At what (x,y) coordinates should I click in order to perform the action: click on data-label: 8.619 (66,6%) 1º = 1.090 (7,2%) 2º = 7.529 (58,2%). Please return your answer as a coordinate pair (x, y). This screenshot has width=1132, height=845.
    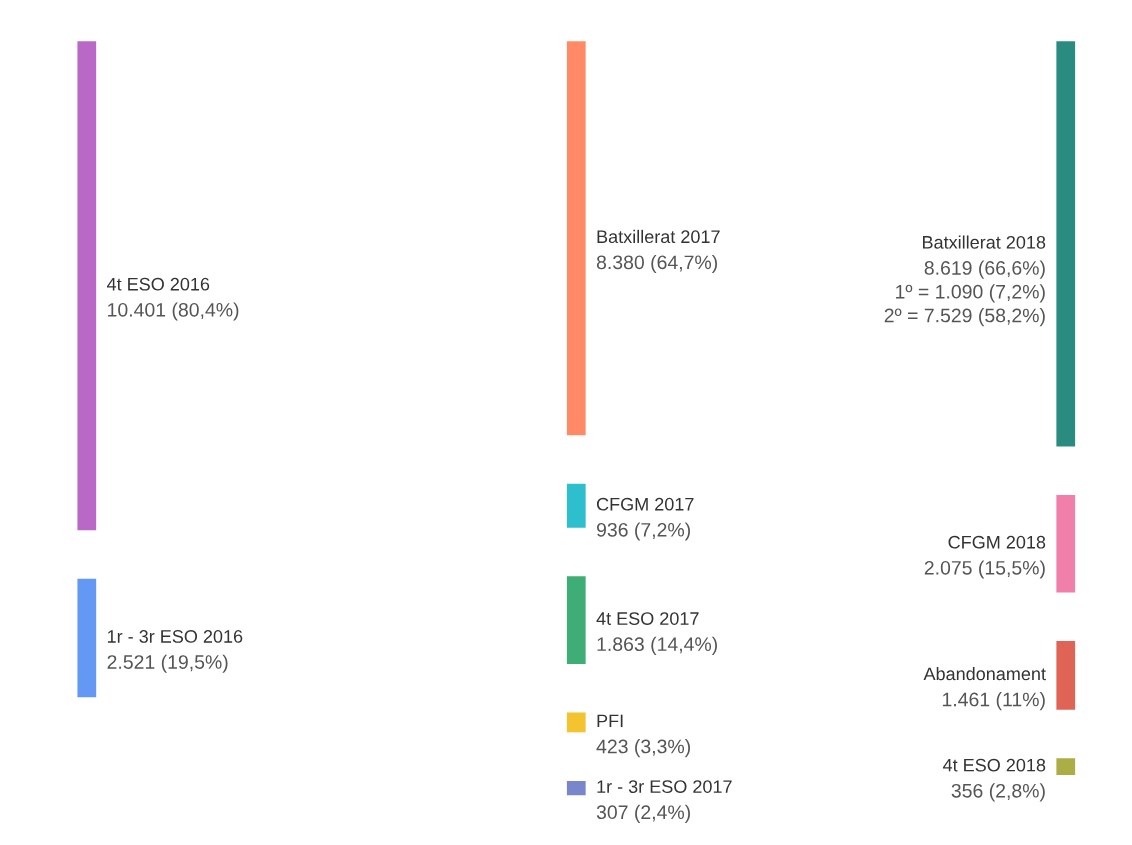
    Looking at the image, I should click on (964, 293).